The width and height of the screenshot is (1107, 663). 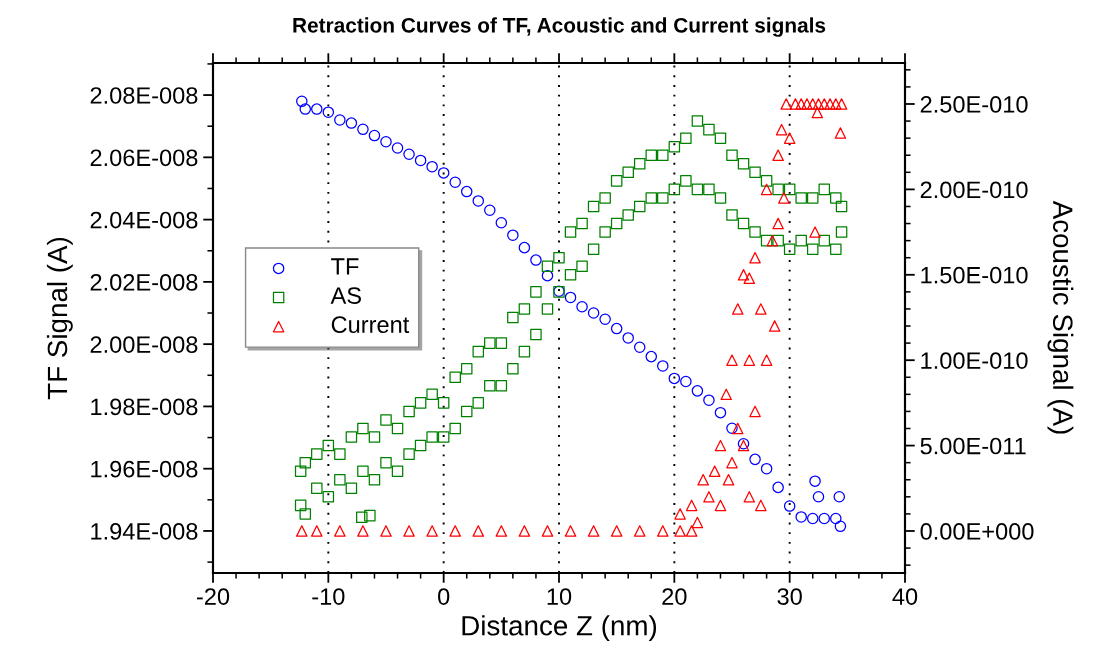 What do you see at coordinates (328, 596) in the screenshot?
I see `x-tick-label: -10` at bounding box center [328, 596].